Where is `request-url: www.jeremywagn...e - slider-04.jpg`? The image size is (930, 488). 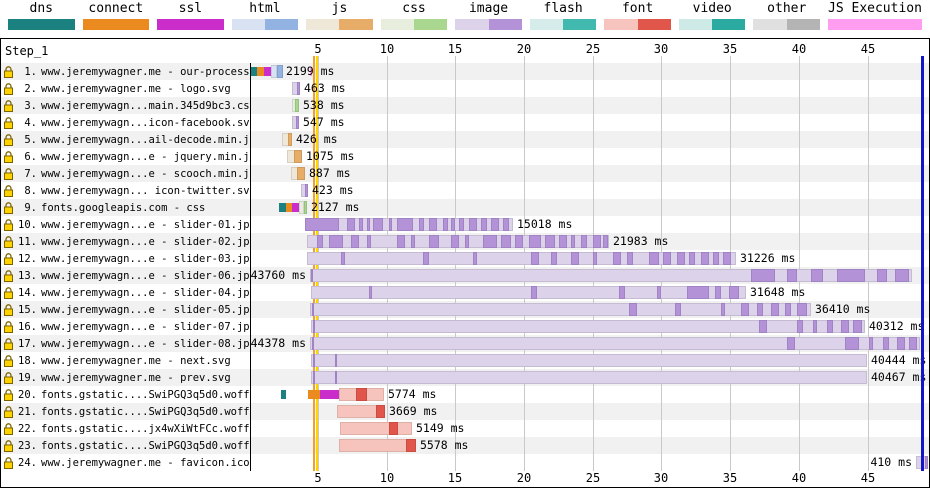 request-url: www.jeremywagn...e - slider-04.jpg is located at coordinates (146, 292).